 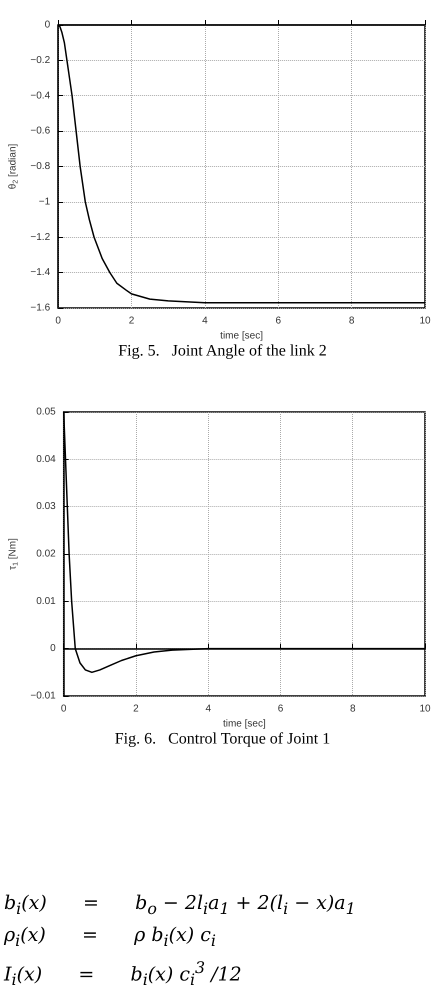 I want to click on x-tick-label: 0, so click(x=63, y=709).